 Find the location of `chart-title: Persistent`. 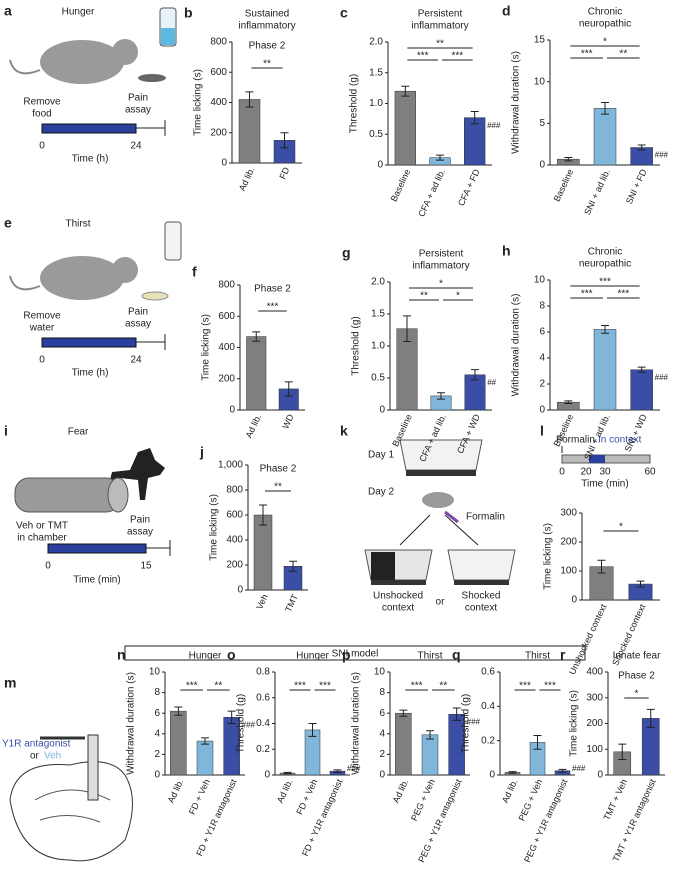

chart-title: Persistent is located at coordinates (441, 254).